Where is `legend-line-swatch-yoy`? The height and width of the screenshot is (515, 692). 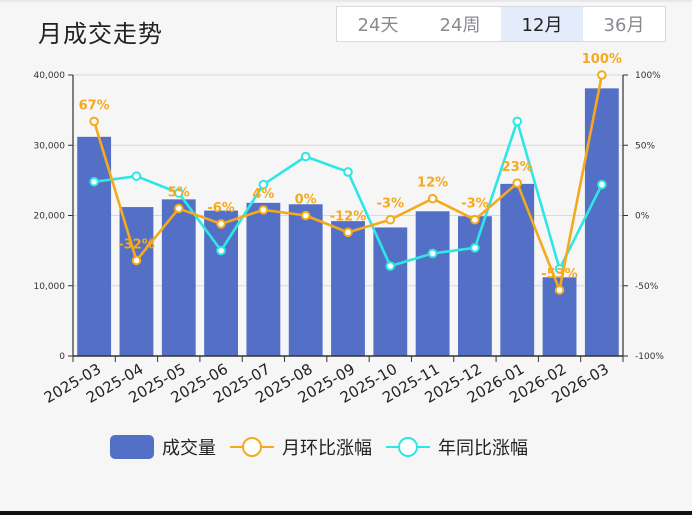
legend-line-swatch-yoy is located at coordinates (408, 447).